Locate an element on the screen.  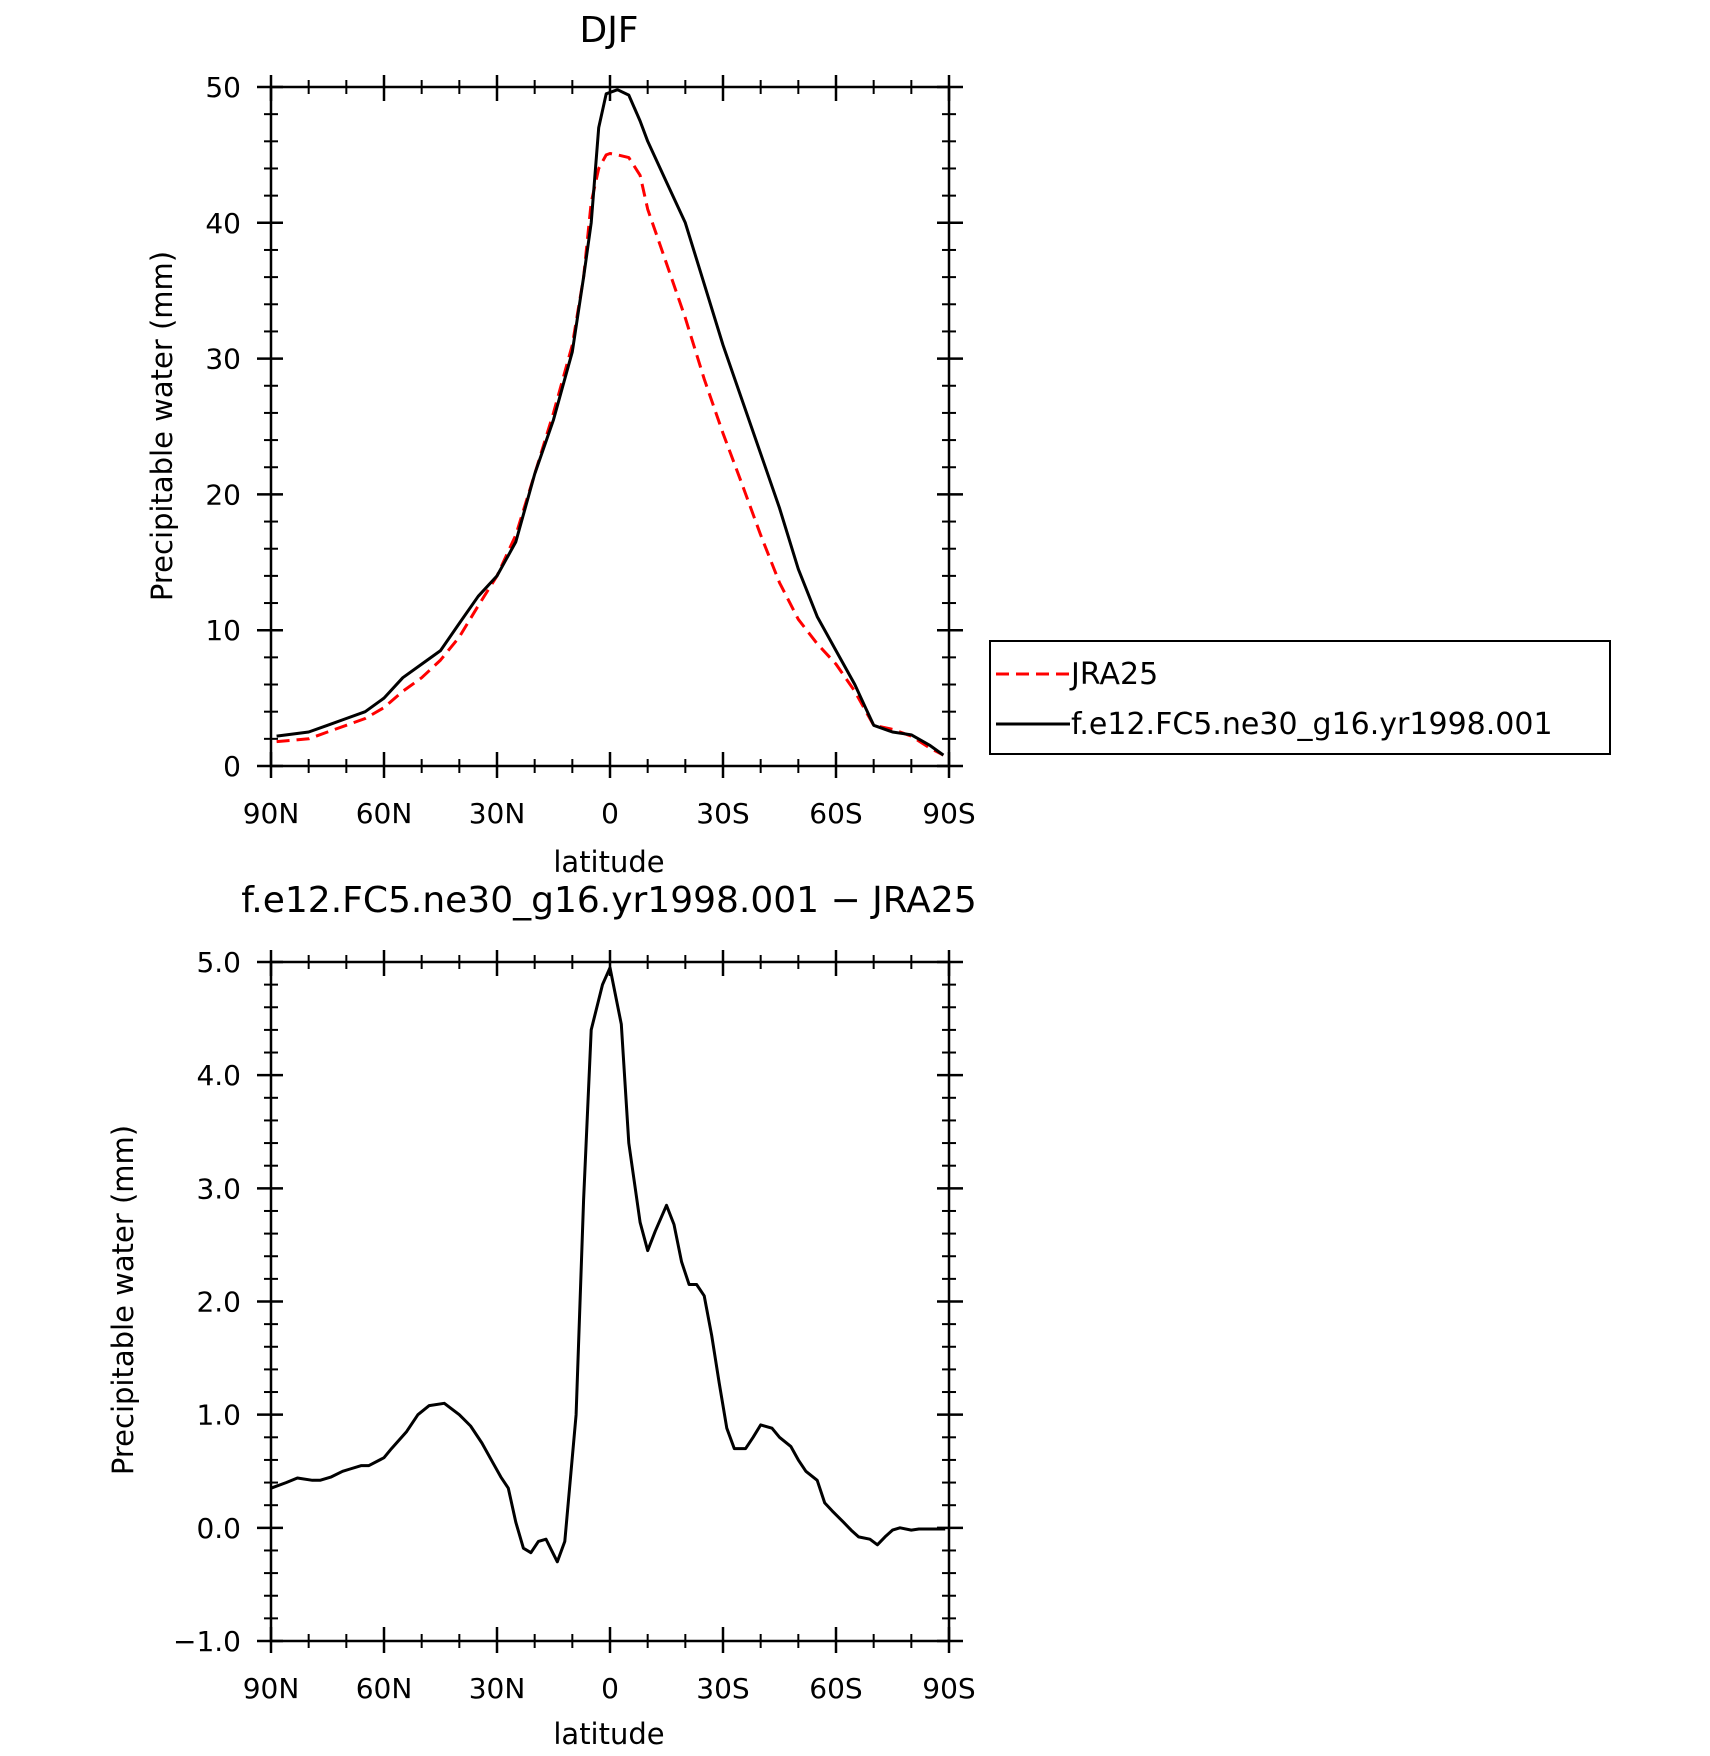
series-lines-difference is located at coordinates (608, 1265).